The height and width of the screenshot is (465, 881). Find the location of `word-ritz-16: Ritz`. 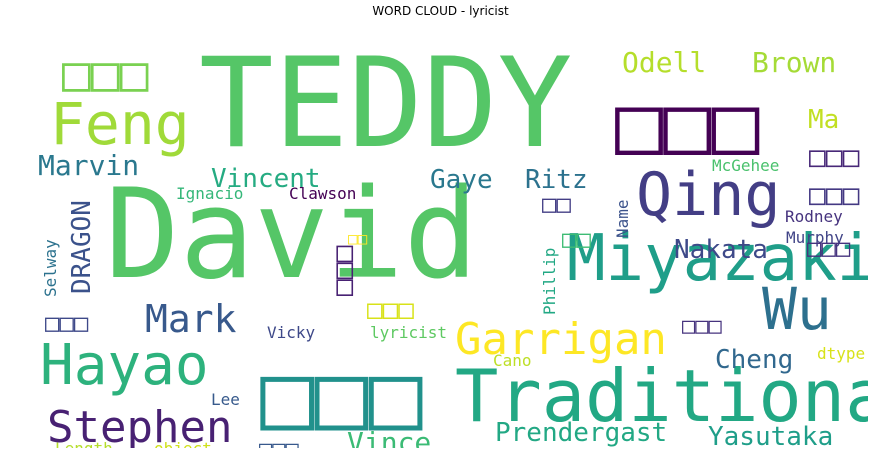

word-ritz-16: Ritz is located at coordinates (556, 180).